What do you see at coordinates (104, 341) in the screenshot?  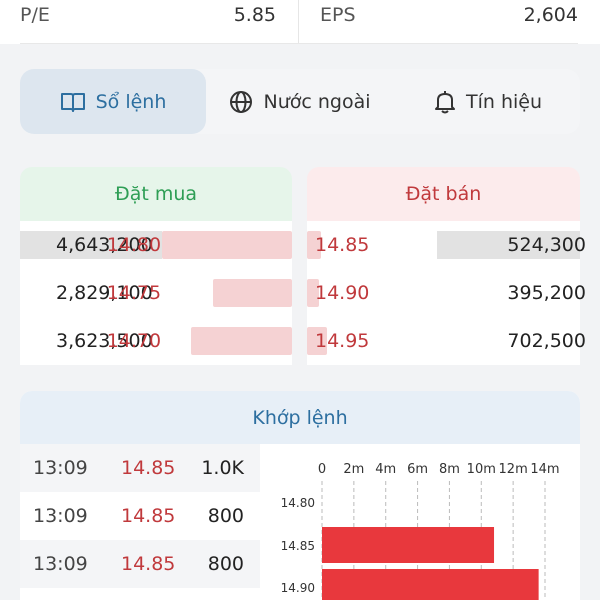 I see `buy-volume: 3,623,500` at bounding box center [104, 341].